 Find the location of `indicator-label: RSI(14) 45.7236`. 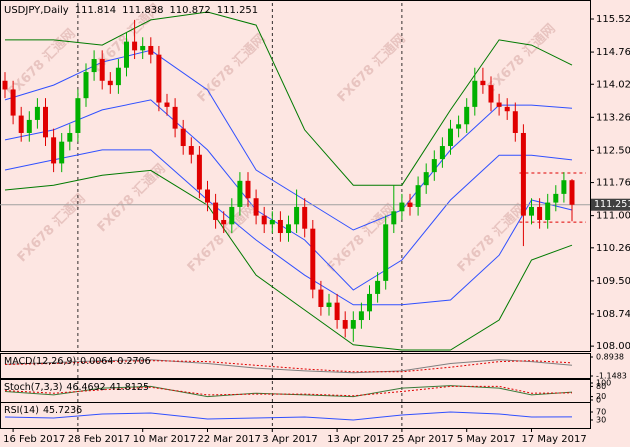

indicator-label: RSI(14) 45.7236 is located at coordinates (43, 410).